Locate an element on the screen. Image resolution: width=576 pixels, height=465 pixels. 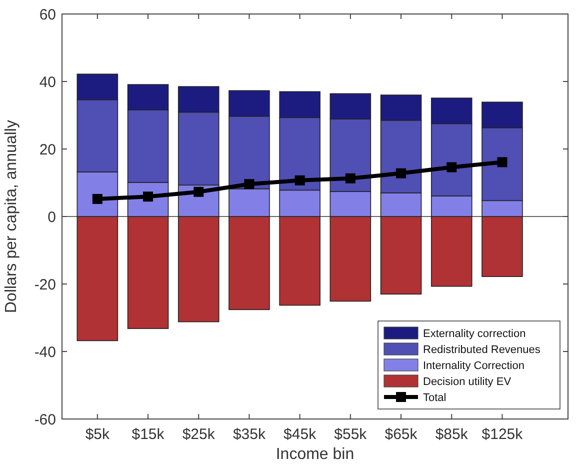
x-tick-label: $15k is located at coordinates (148, 434).